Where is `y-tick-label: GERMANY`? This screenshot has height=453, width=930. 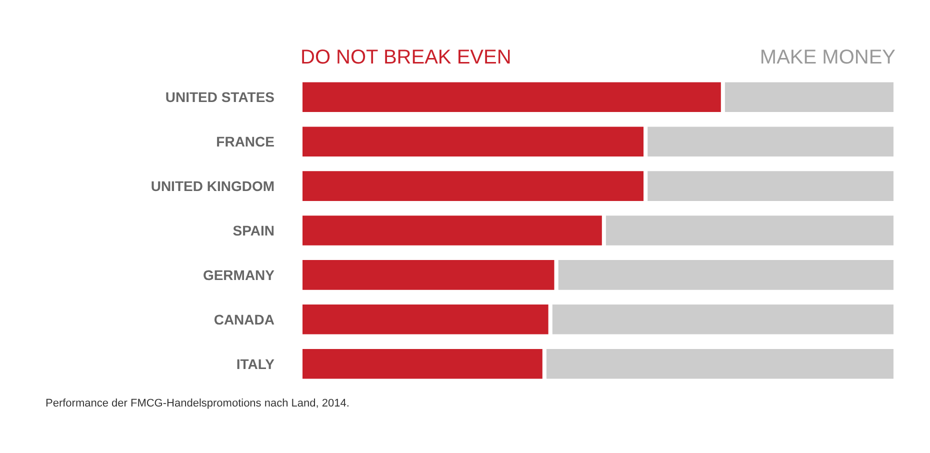
y-tick-label: GERMANY is located at coordinates (239, 274).